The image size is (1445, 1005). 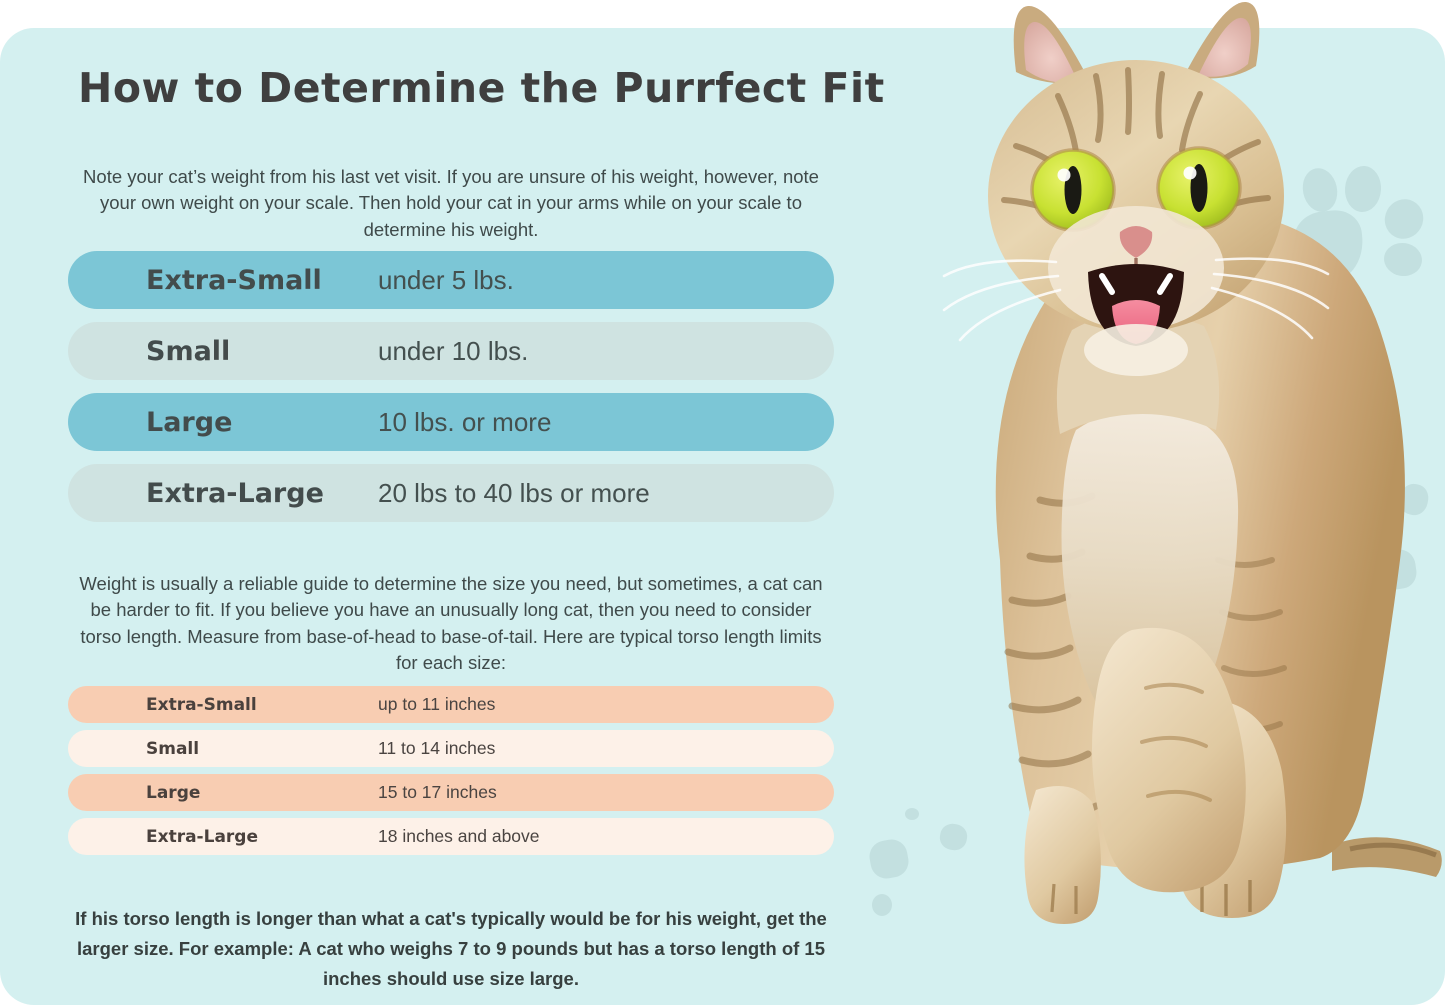 What do you see at coordinates (437, 704) in the screenshot?
I see `size-value: up to 11 inches` at bounding box center [437, 704].